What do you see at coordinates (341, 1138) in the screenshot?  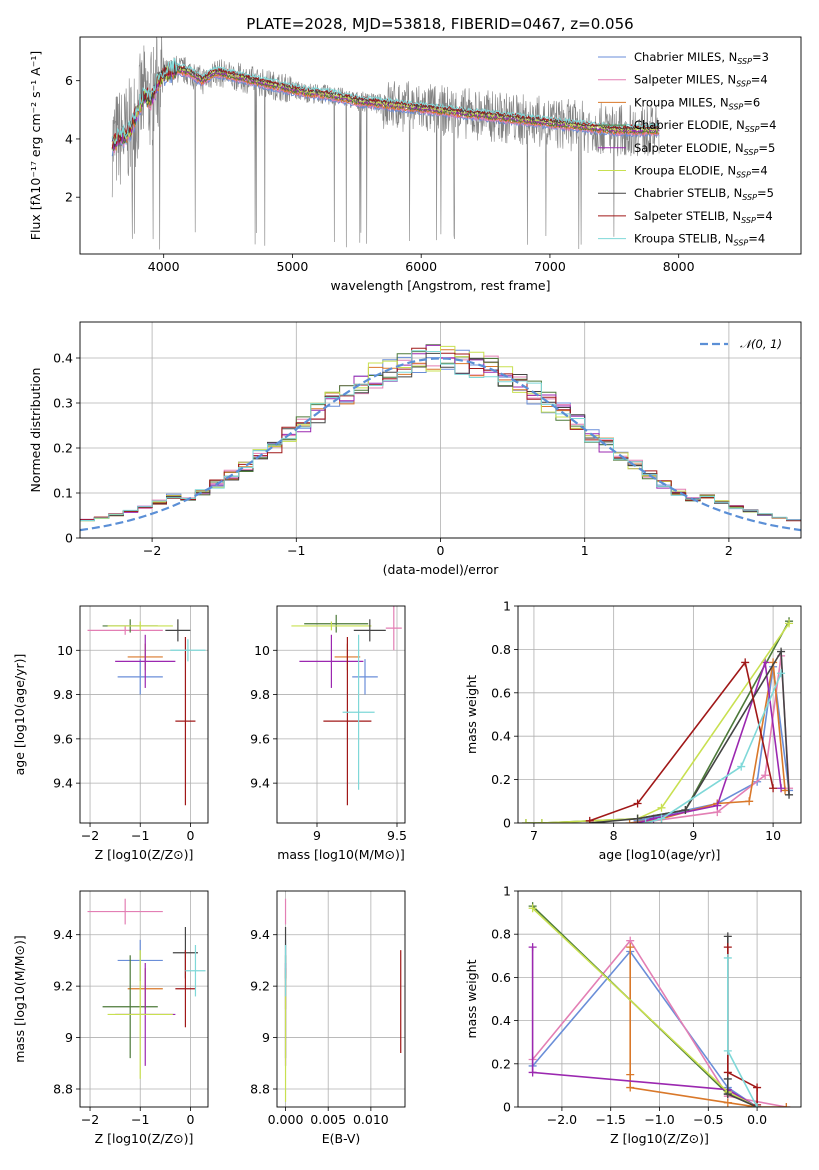 I see `x-axis-label: E(B-V)` at bounding box center [341, 1138].